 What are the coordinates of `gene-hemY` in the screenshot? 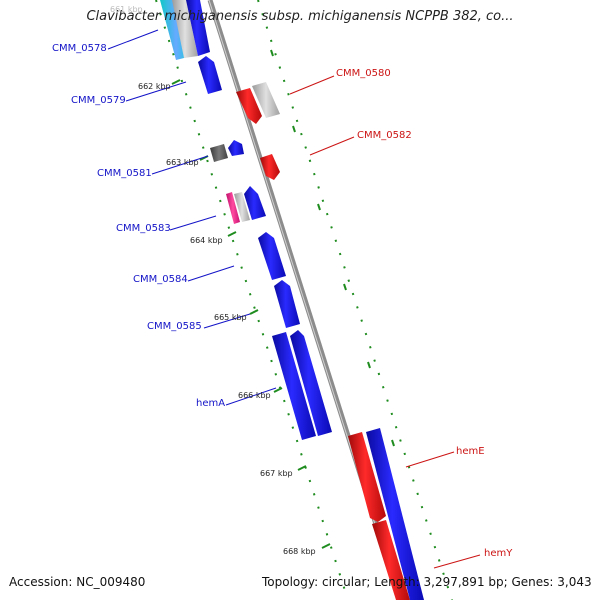 It's located at (391, 560).